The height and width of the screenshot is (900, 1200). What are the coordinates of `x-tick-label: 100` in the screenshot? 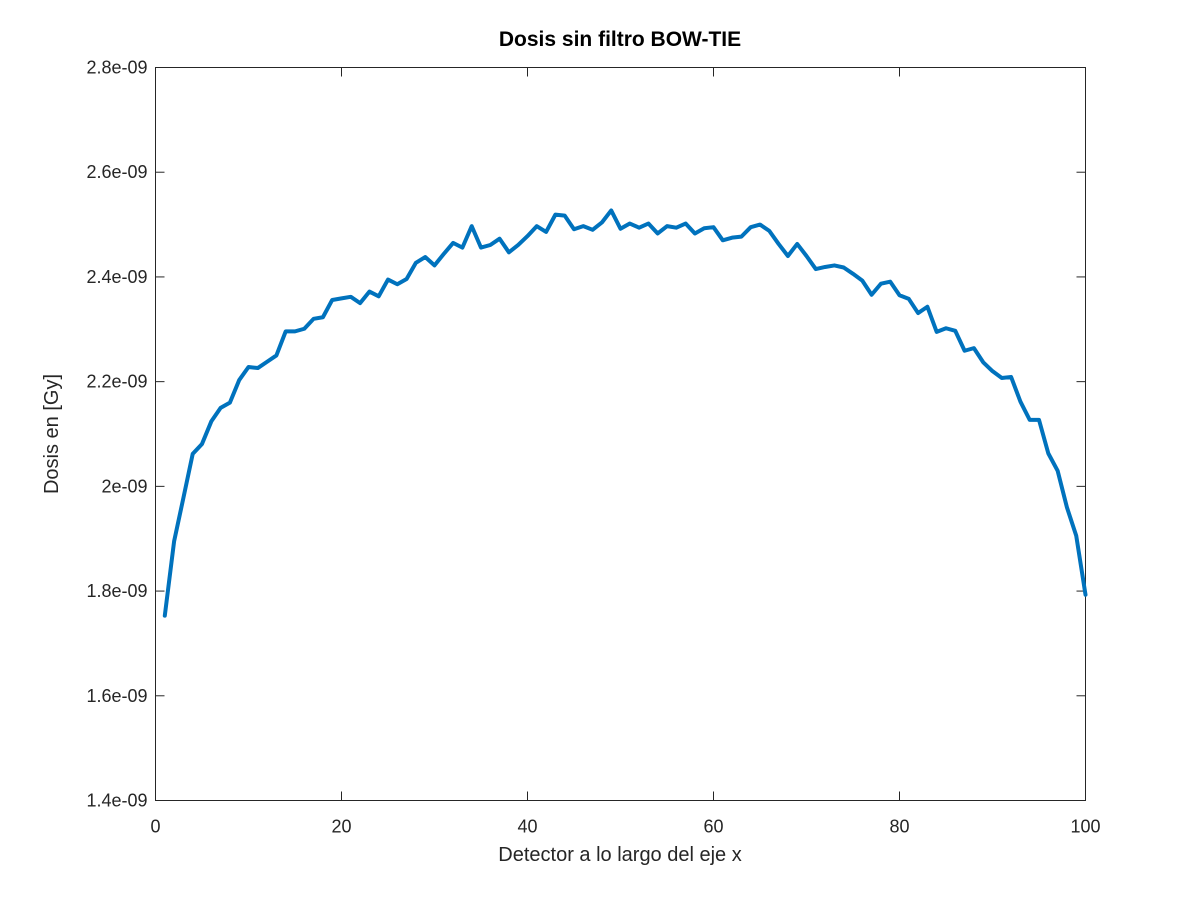 It's located at (1085, 827).